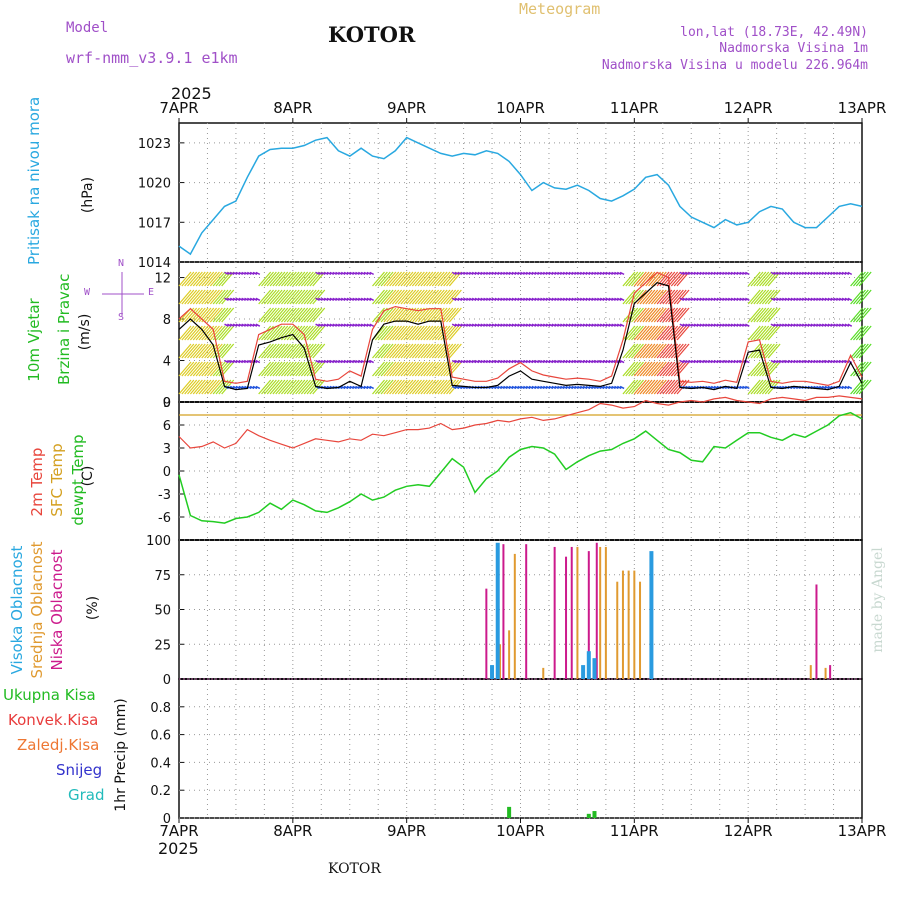 The image size is (900, 900). Describe the element at coordinates (178, 848) in the screenshot. I see `year-label-bottom: 2025` at that location.